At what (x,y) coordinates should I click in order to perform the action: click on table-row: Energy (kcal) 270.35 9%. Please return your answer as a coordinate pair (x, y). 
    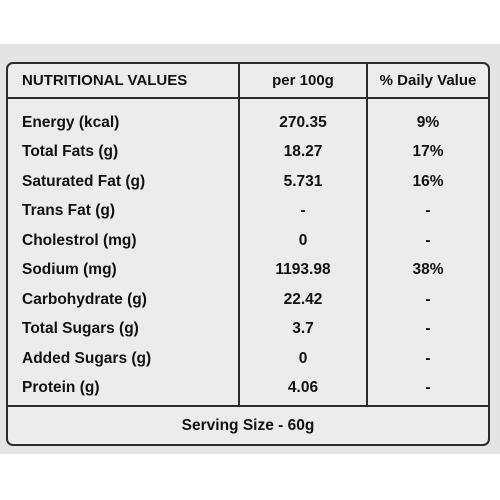
    Looking at the image, I should click on (248, 123).